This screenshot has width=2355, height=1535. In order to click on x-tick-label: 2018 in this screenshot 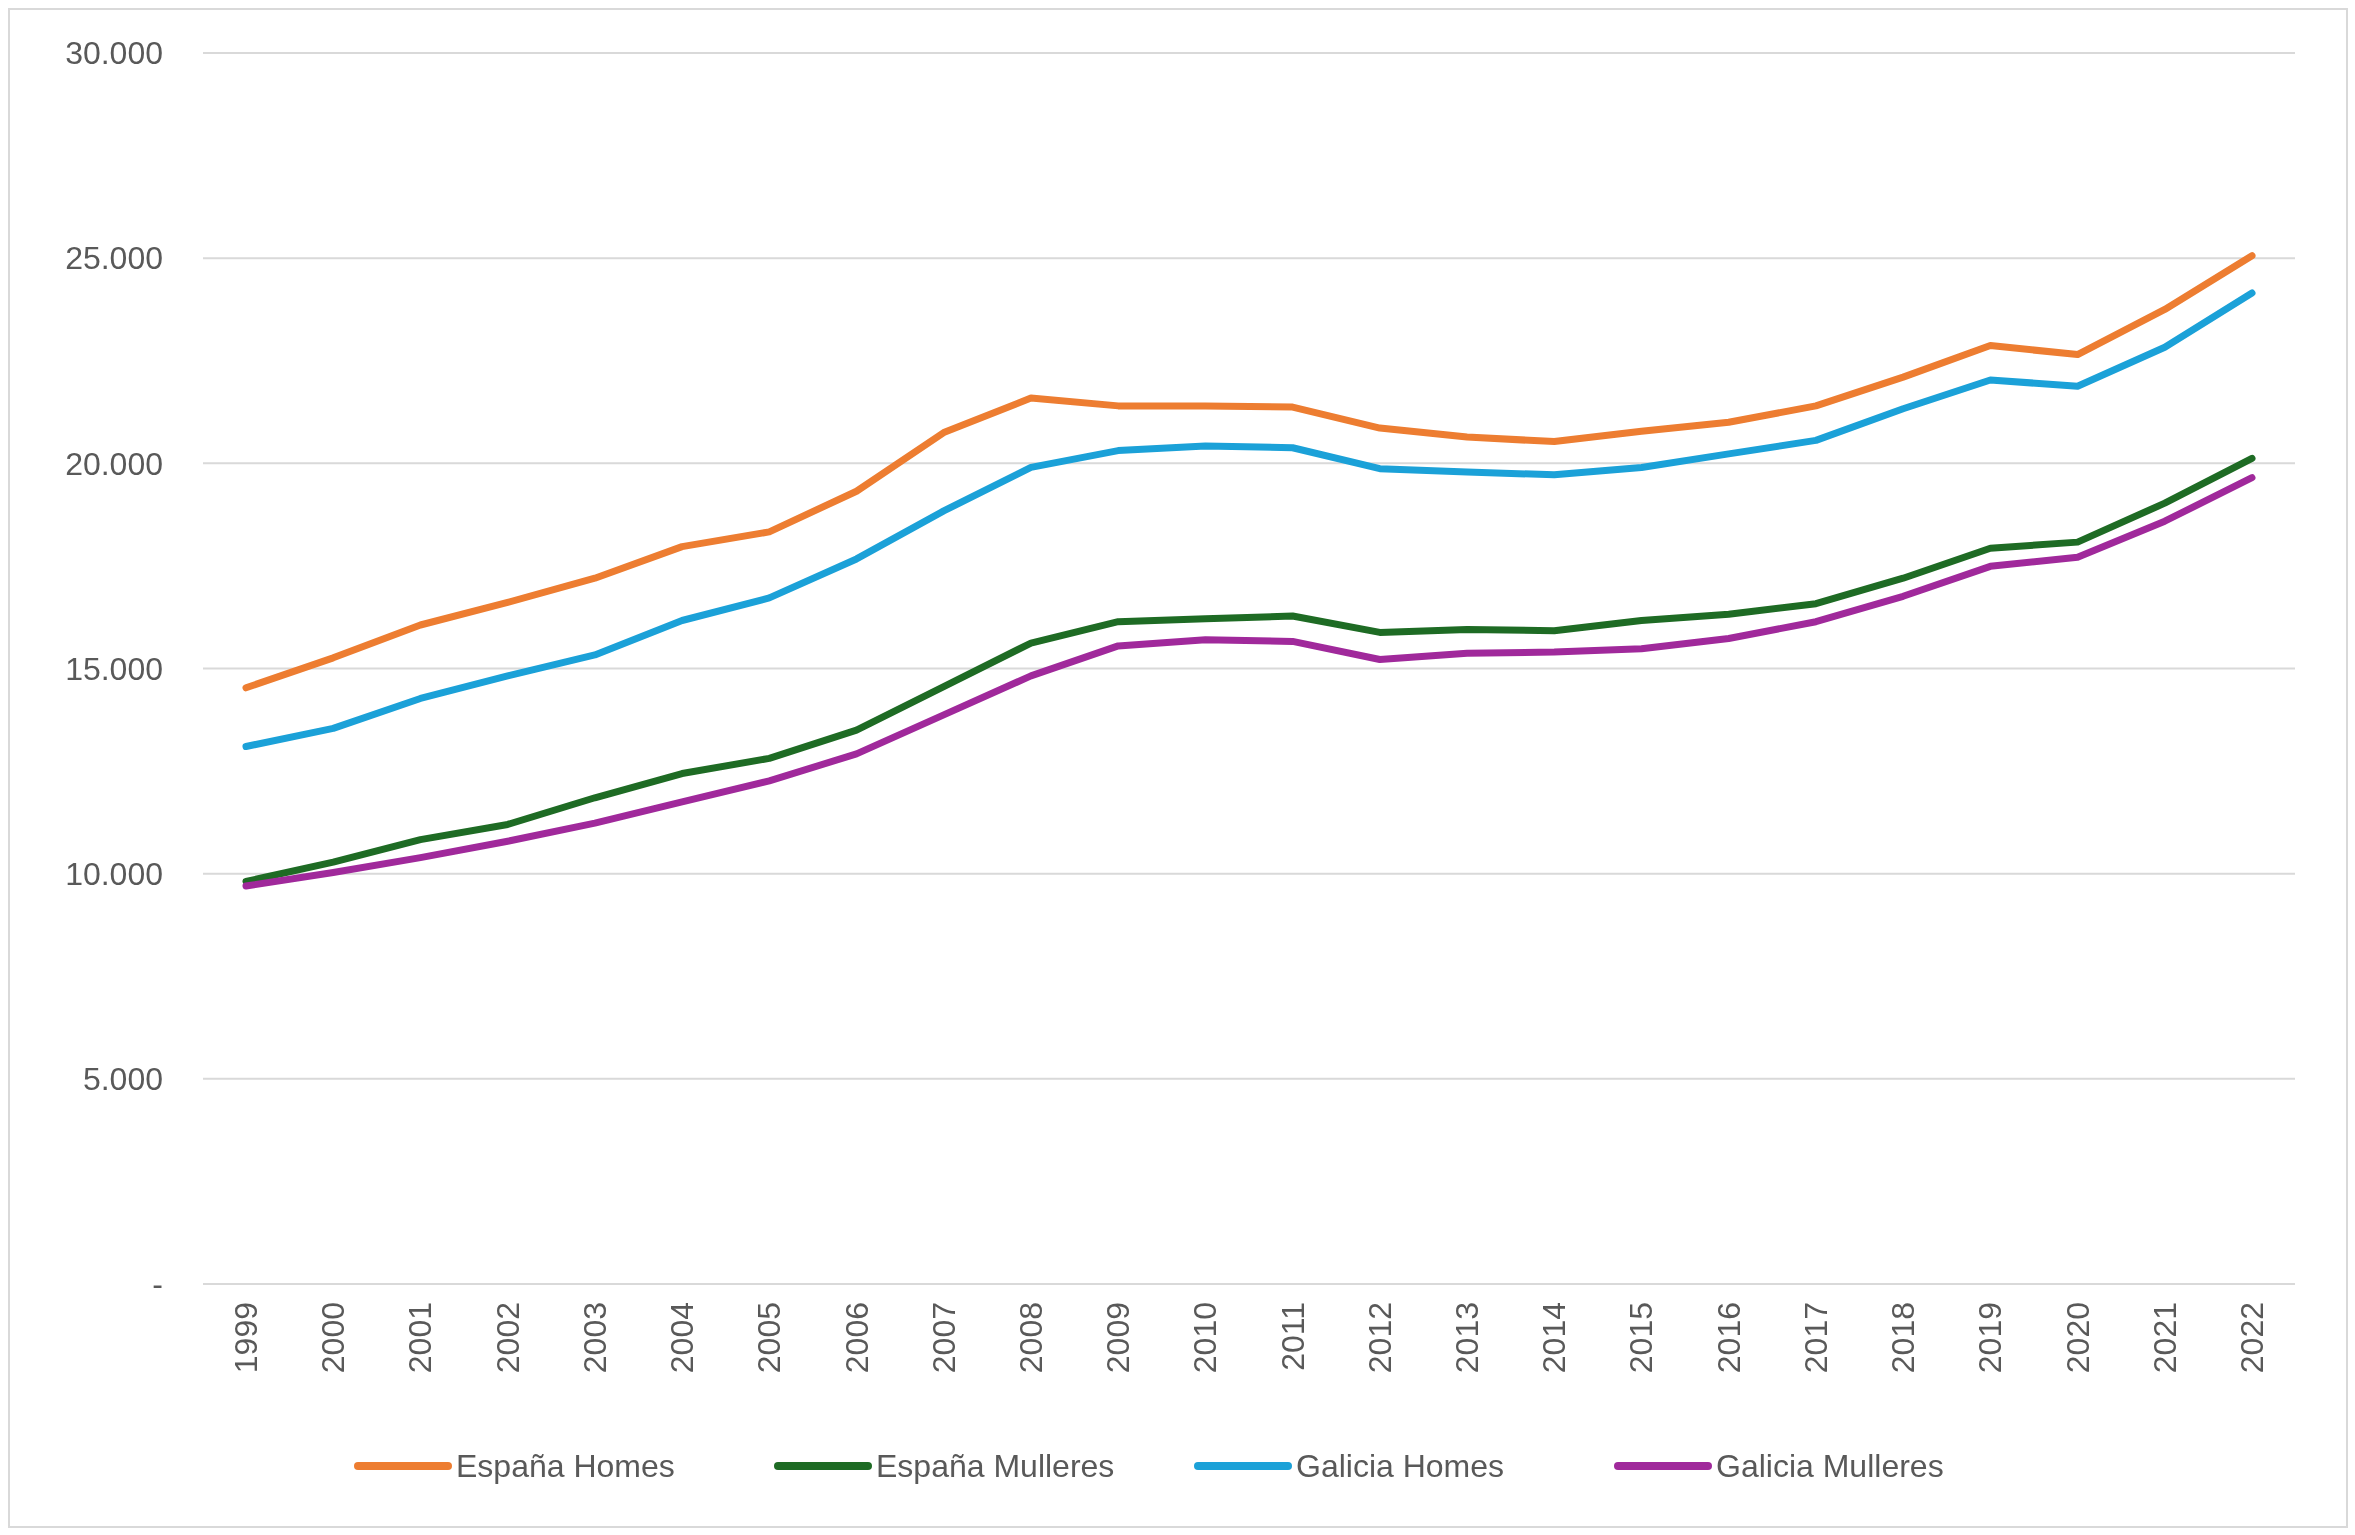, I will do `click(1903, 1338)`.